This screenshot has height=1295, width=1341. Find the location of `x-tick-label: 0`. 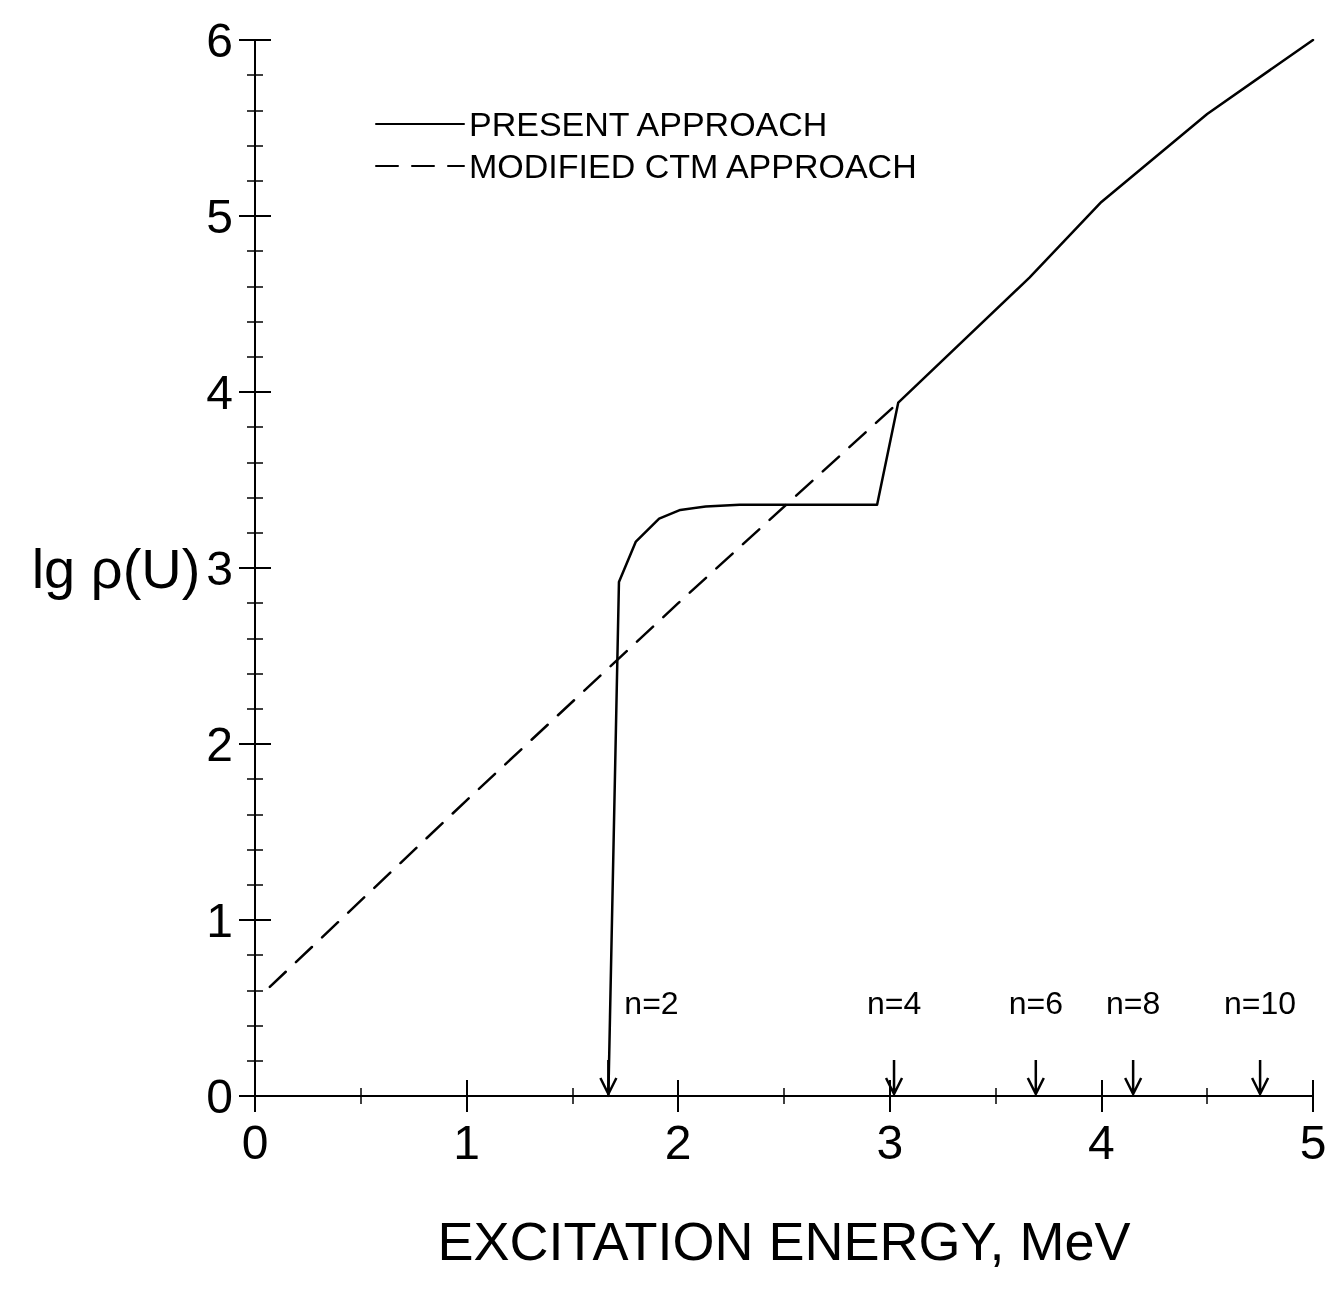

x-tick-label: 0 is located at coordinates (255, 1142).